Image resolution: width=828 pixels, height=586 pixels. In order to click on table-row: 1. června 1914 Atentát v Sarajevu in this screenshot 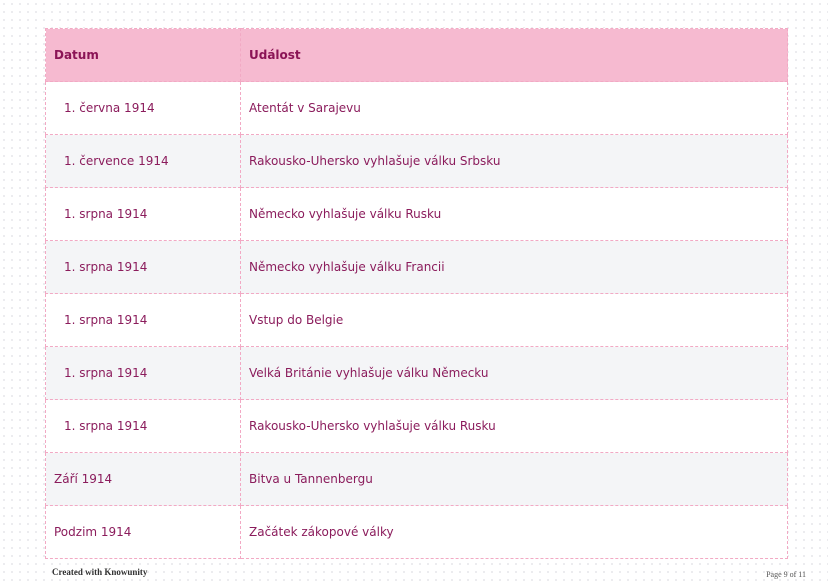, I will do `click(416, 108)`.